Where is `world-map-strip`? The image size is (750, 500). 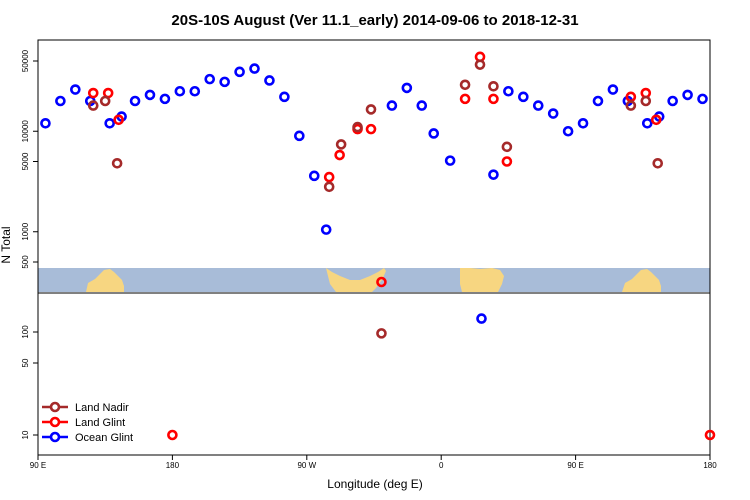 world-map-strip is located at coordinates (374, 280).